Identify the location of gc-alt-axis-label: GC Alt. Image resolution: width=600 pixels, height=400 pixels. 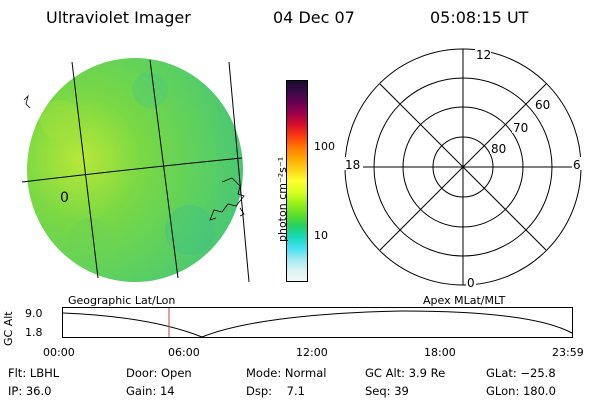
(8, 328).